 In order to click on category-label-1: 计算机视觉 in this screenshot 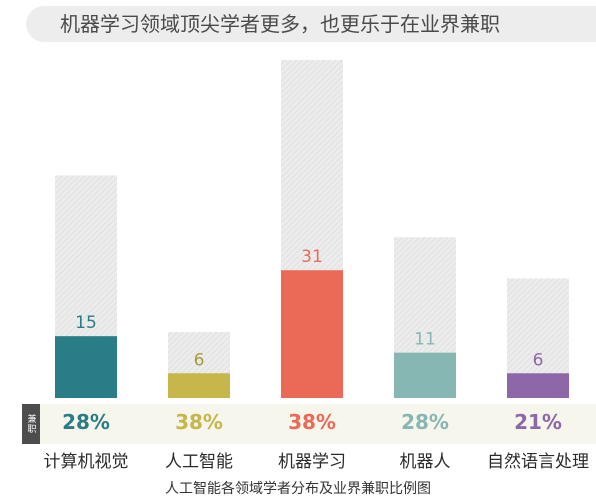, I will do `click(86, 462)`.